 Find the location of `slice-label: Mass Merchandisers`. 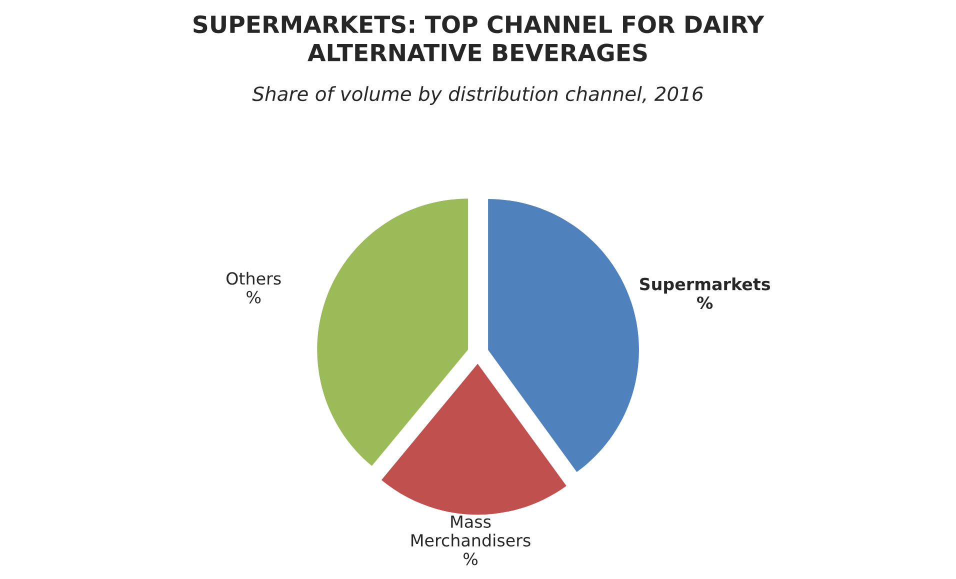

slice-label: Mass Merchandisers is located at coordinates (470, 531).